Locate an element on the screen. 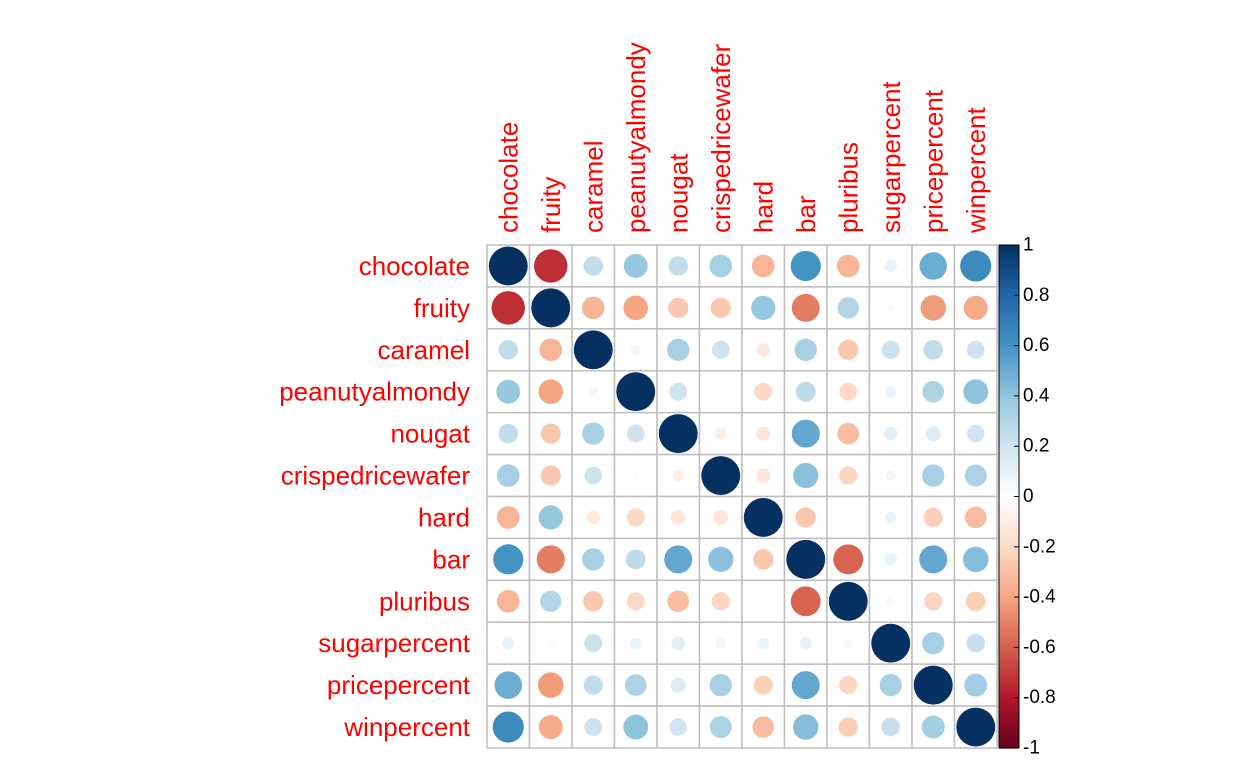 This screenshot has height=768, width=1248. colorbar-tick-label: -0.2 is located at coordinates (1039, 546).